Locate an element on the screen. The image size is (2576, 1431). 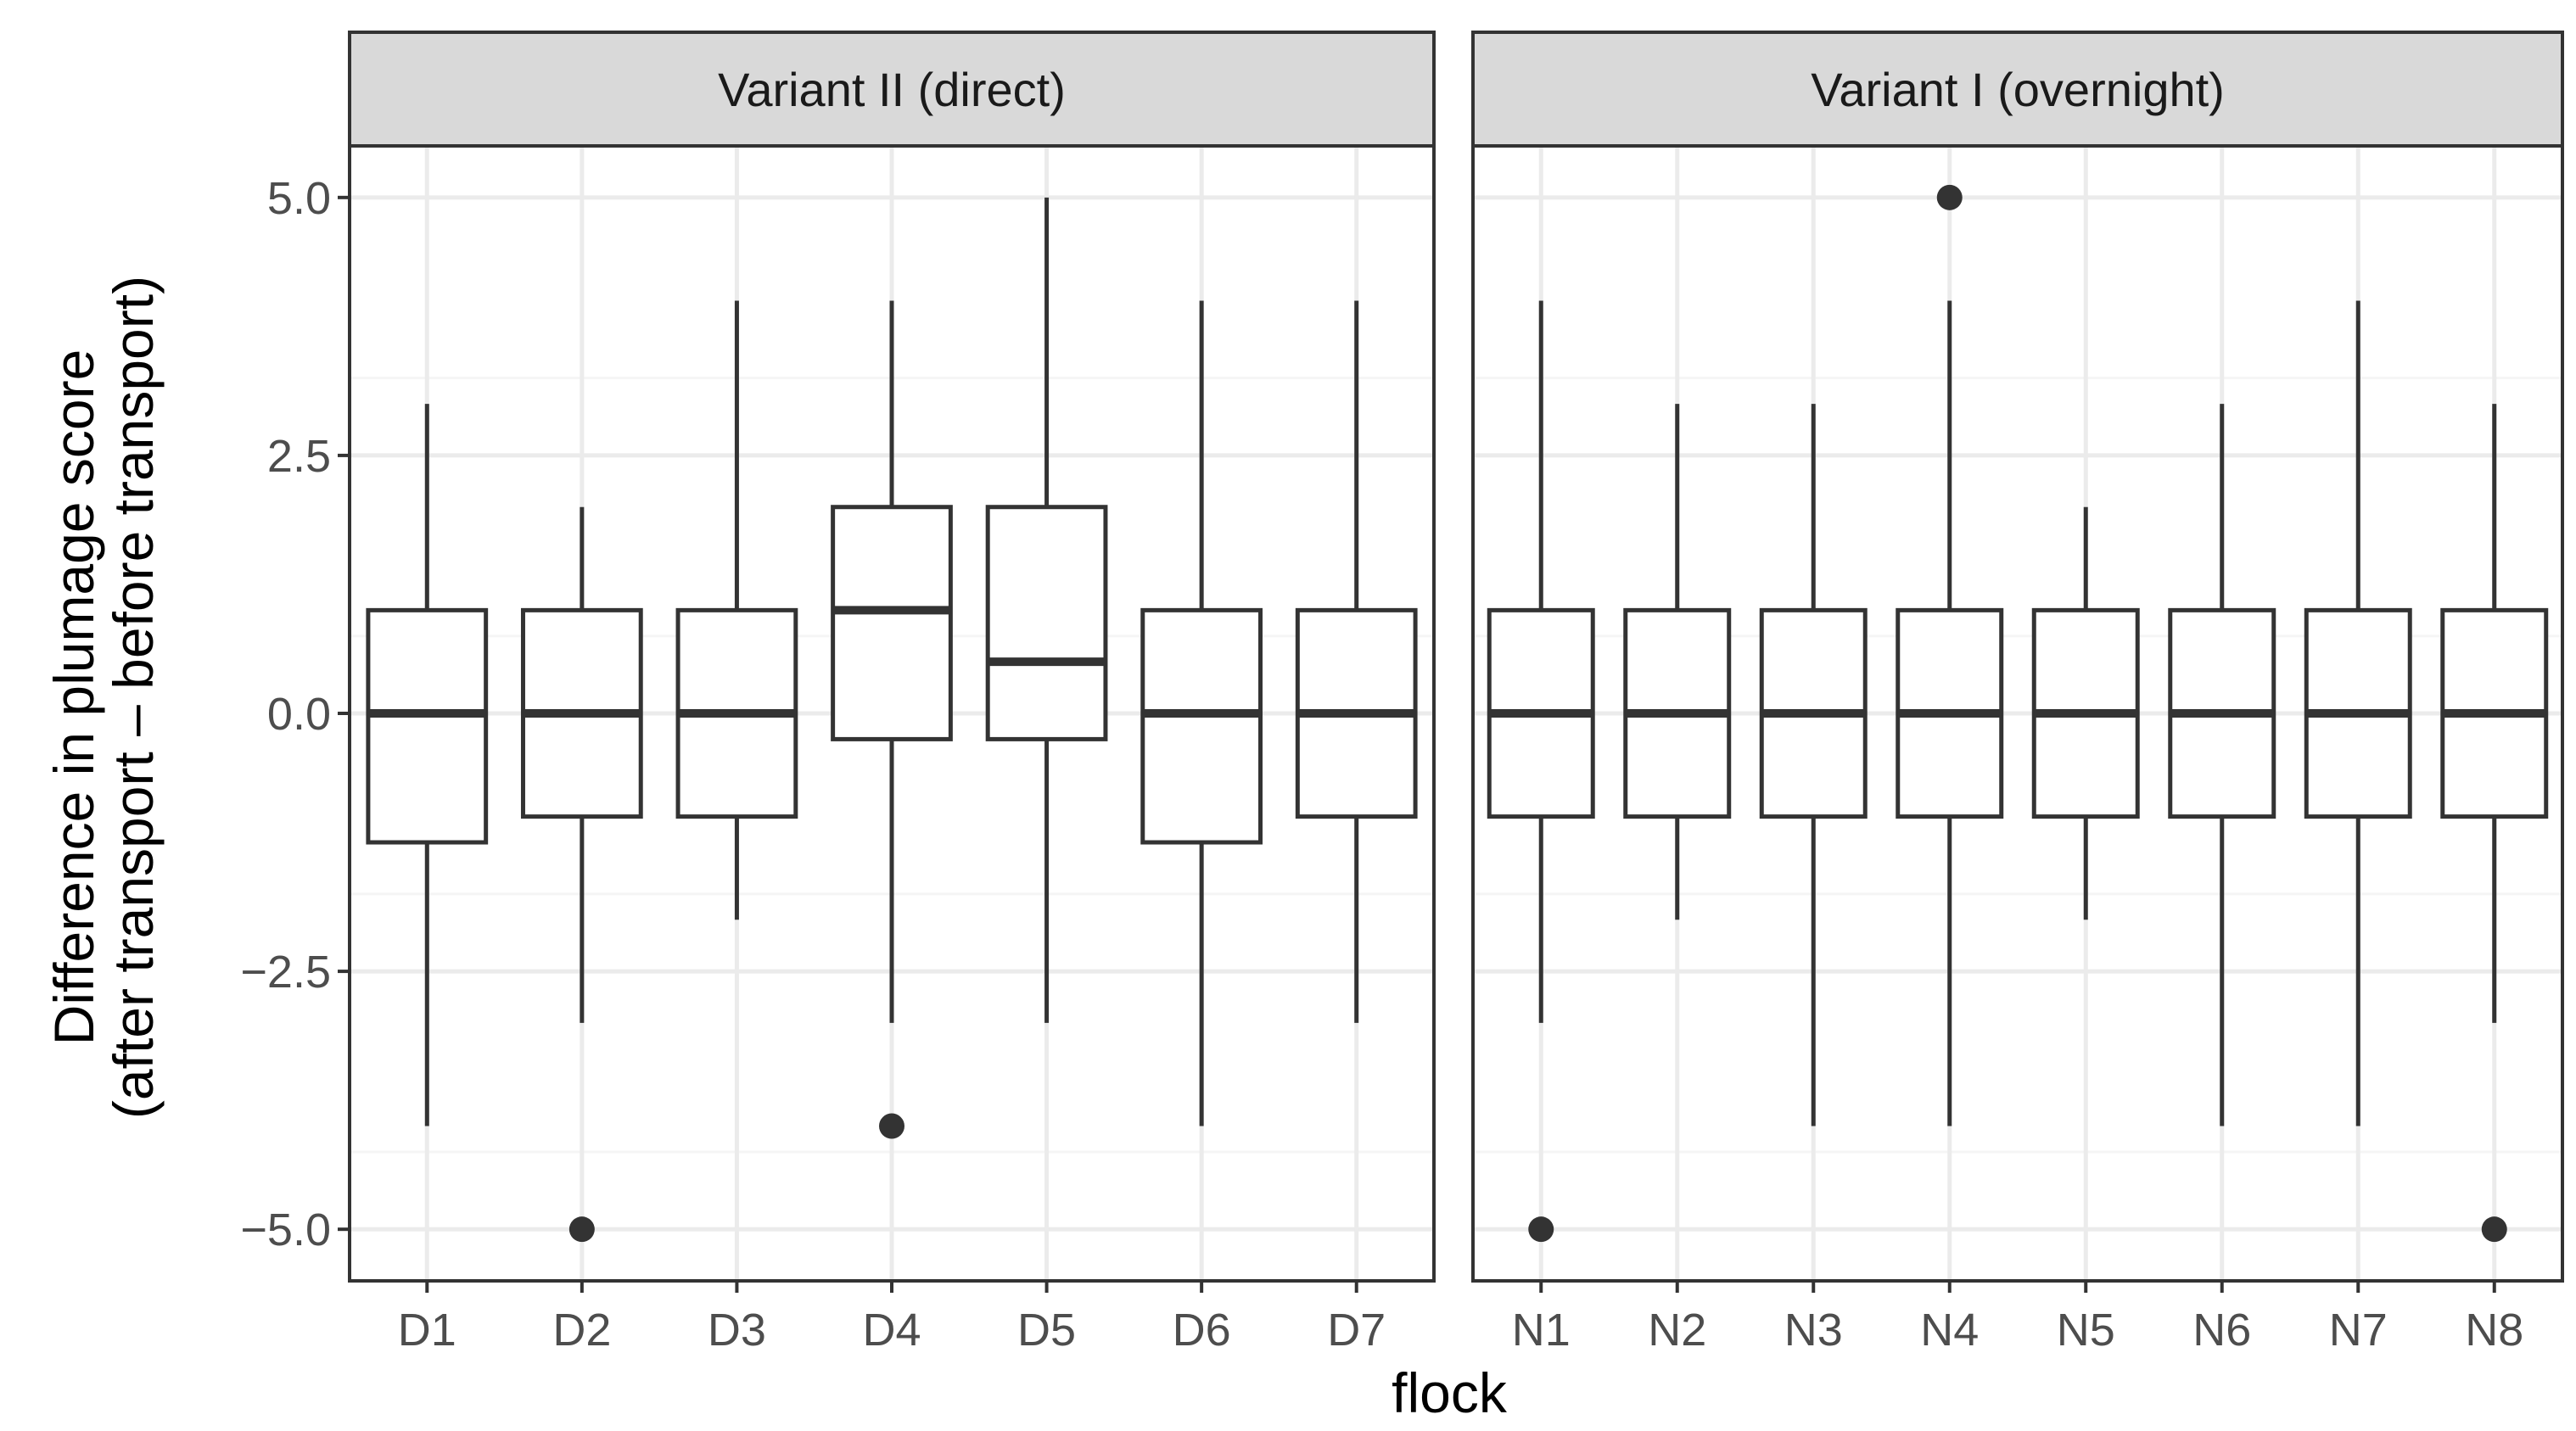
x-tick-label: N3 is located at coordinates (1813, 1330).